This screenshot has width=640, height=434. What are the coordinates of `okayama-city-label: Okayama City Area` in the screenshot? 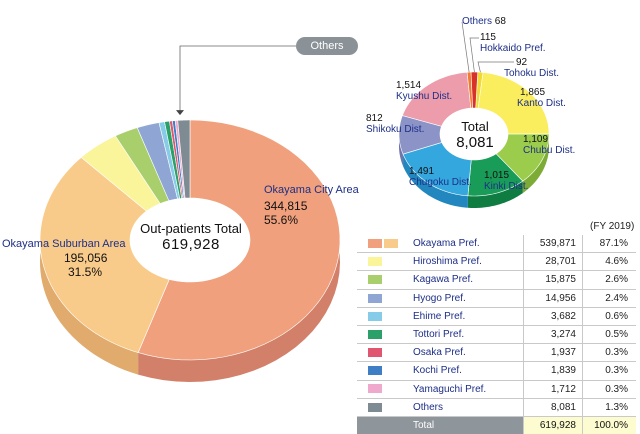 It's located at (311, 190).